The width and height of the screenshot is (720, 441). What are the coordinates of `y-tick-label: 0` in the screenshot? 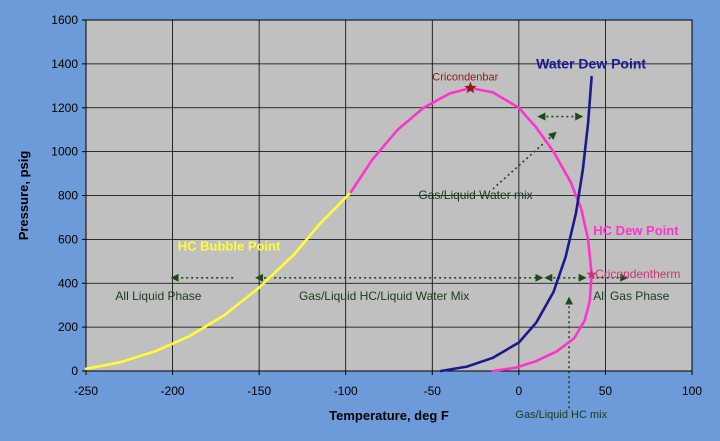 It's located at (74, 371).